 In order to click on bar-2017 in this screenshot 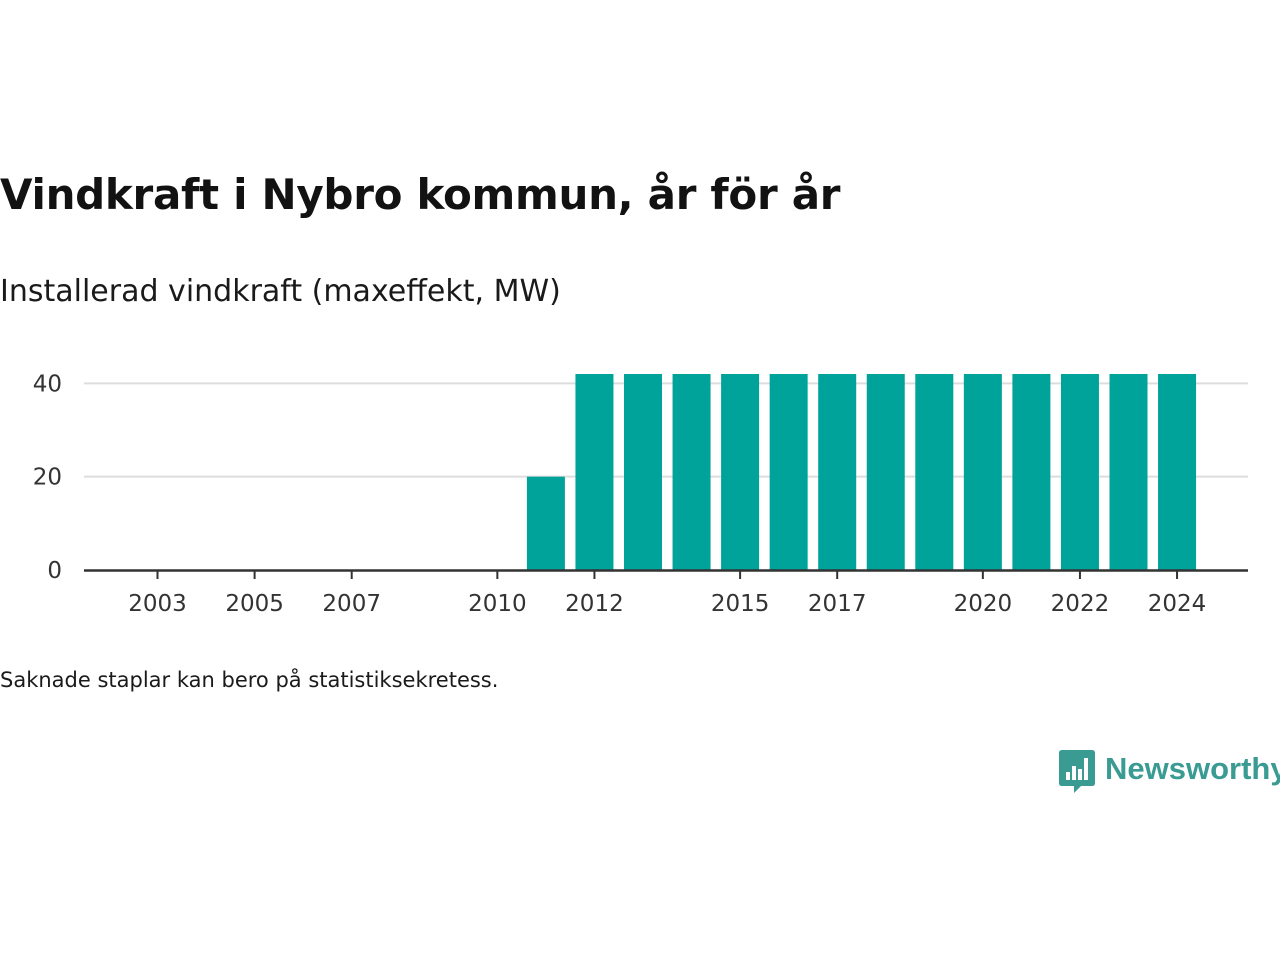, I will do `click(837, 472)`.